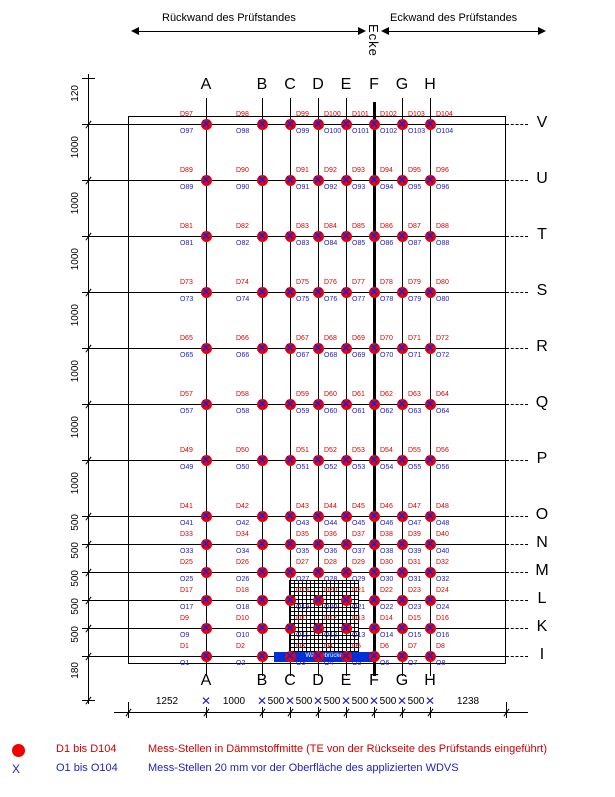 Image resolution: width=615 pixels, height=797 pixels. I want to click on measurement-point-D83, so click(290, 236).